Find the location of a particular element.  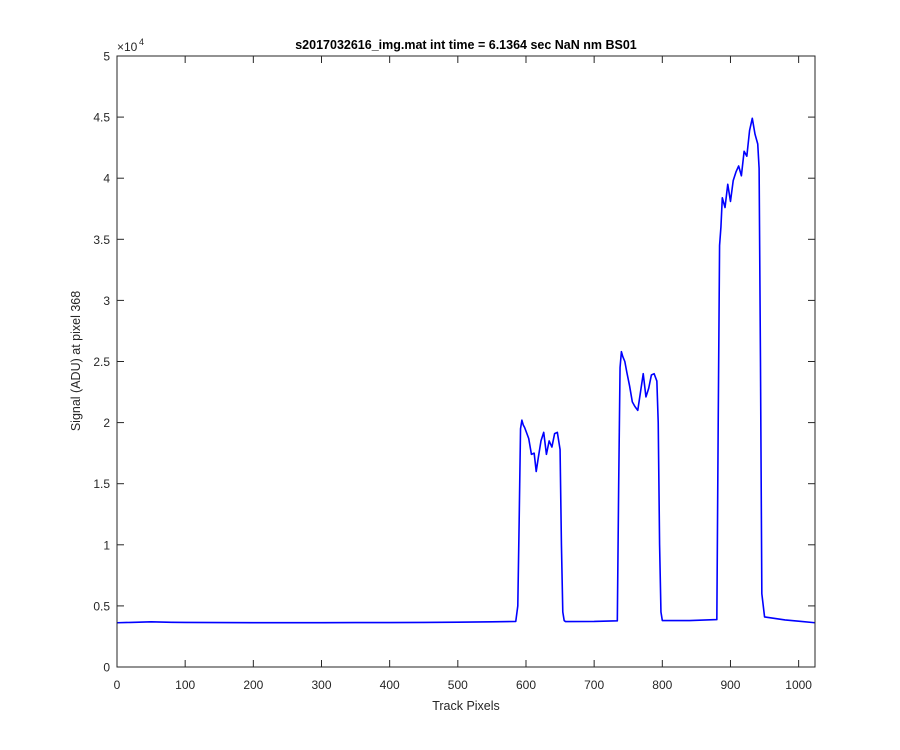

x-tick-label: 500 is located at coordinates (458, 685).